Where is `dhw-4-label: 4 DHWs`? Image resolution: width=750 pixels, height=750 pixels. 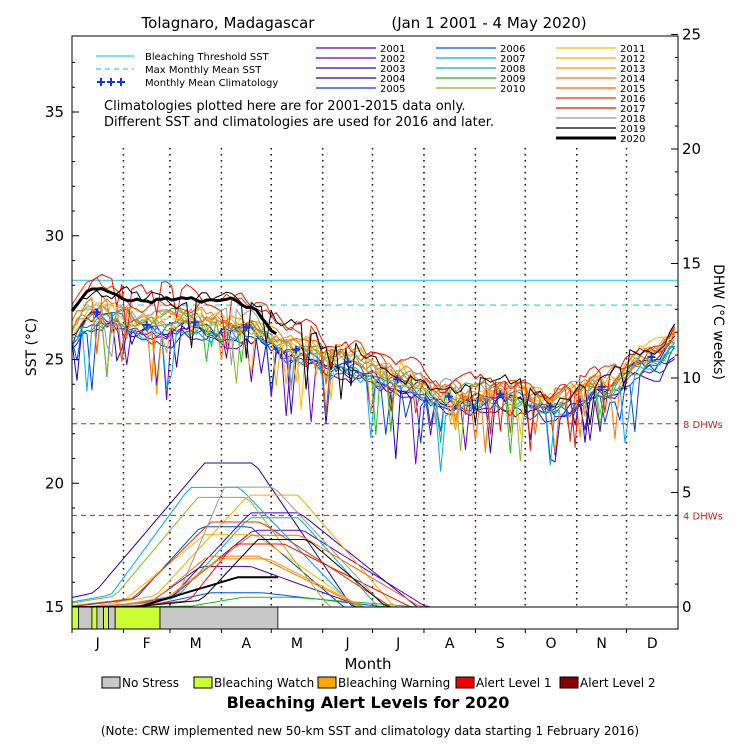
dhw-4-label: 4 DHWs is located at coordinates (703, 516).